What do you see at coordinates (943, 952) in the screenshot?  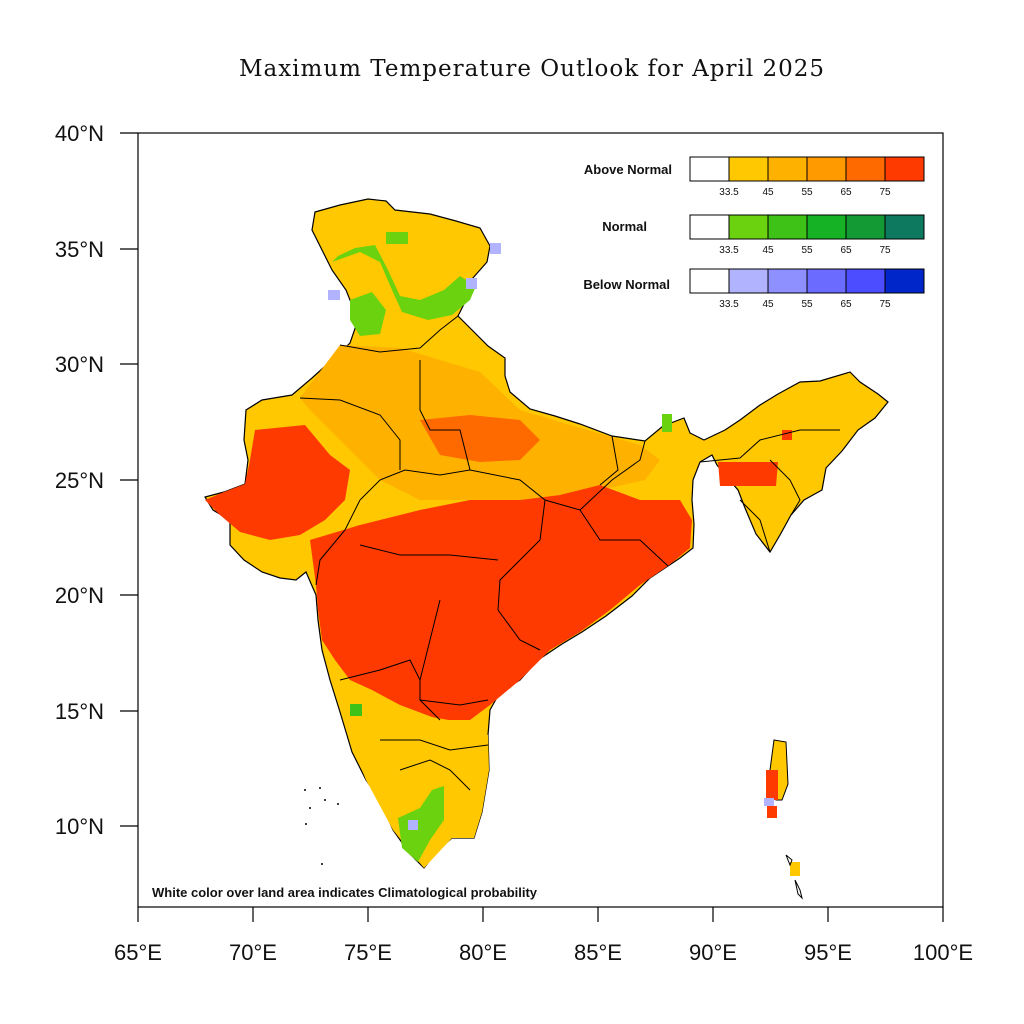 I see `x-tick-label: 100°E` at bounding box center [943, 952].